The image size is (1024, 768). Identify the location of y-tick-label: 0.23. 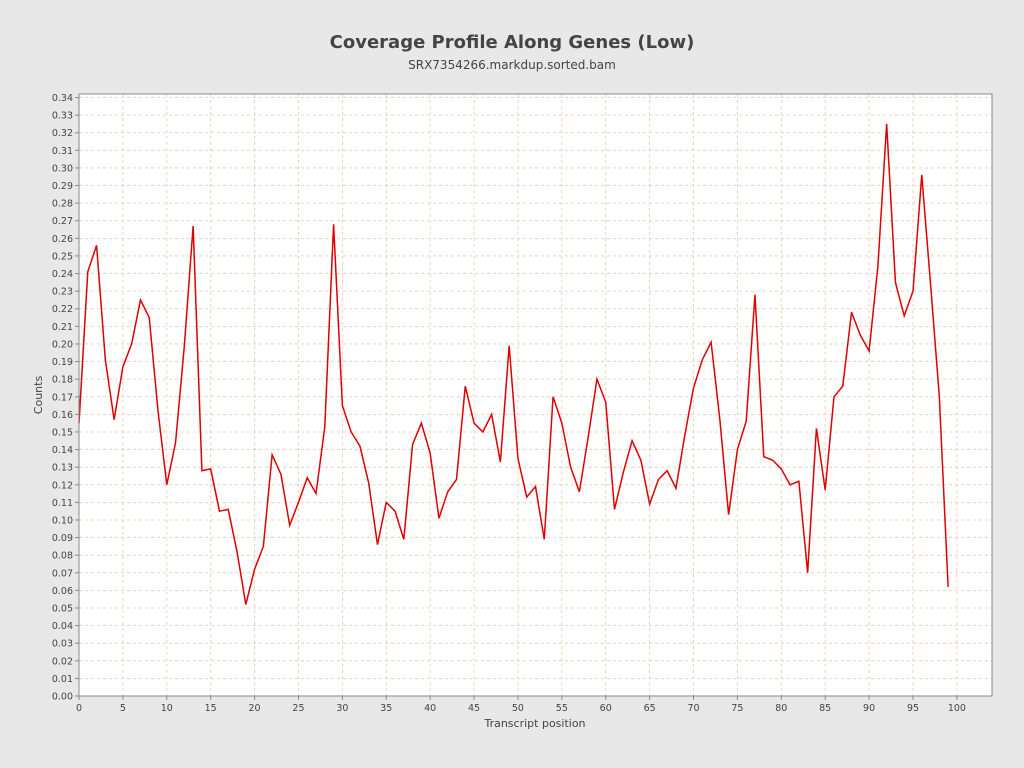
(62, 292).